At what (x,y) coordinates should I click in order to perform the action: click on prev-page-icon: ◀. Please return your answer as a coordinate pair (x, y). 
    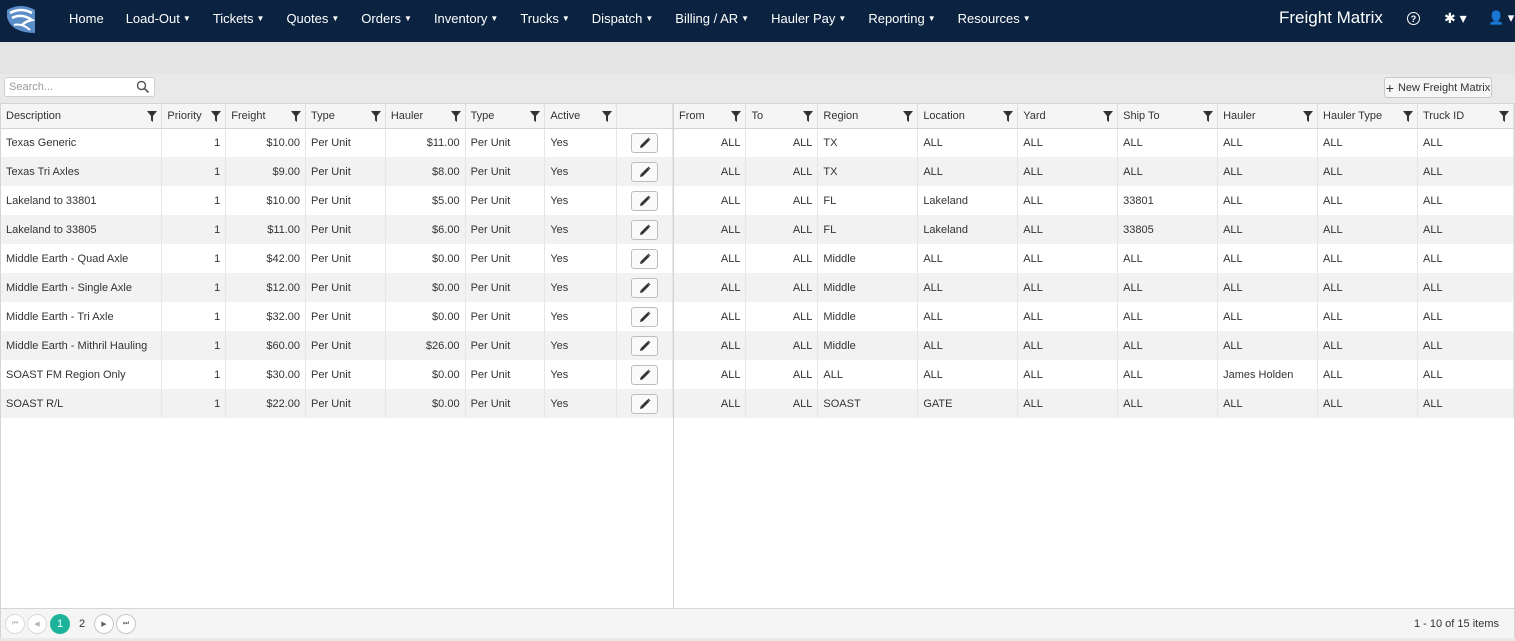
    Looking at the image, I should click on (37, 624).